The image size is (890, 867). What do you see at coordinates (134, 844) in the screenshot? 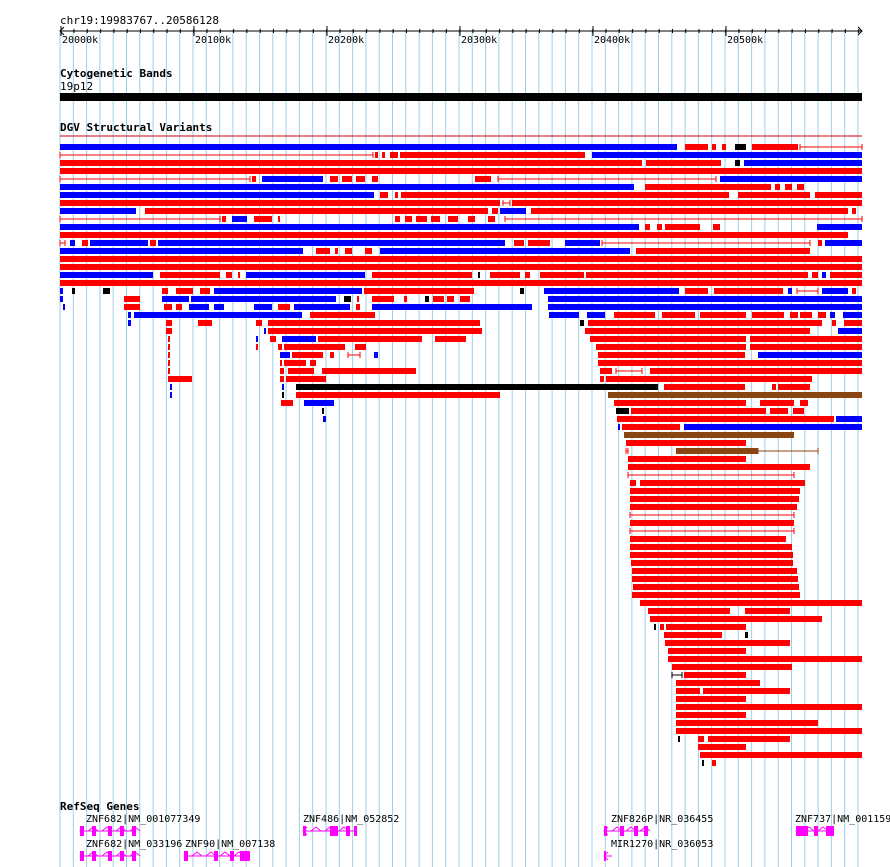
I see `gene-label: ZNF682|NM_033196` at bounding box center [134, 844].